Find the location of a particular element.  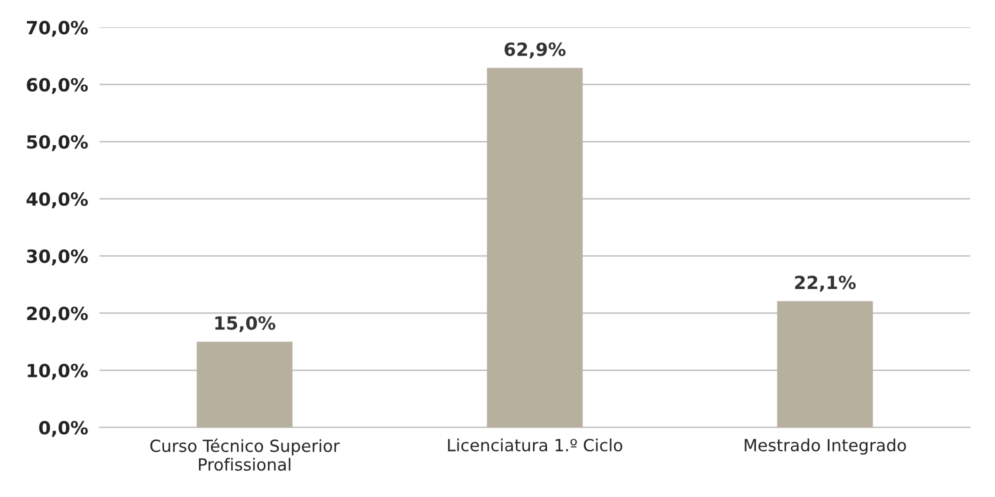

y-tick-label: 40,0% is located at coordinates (57, 200).